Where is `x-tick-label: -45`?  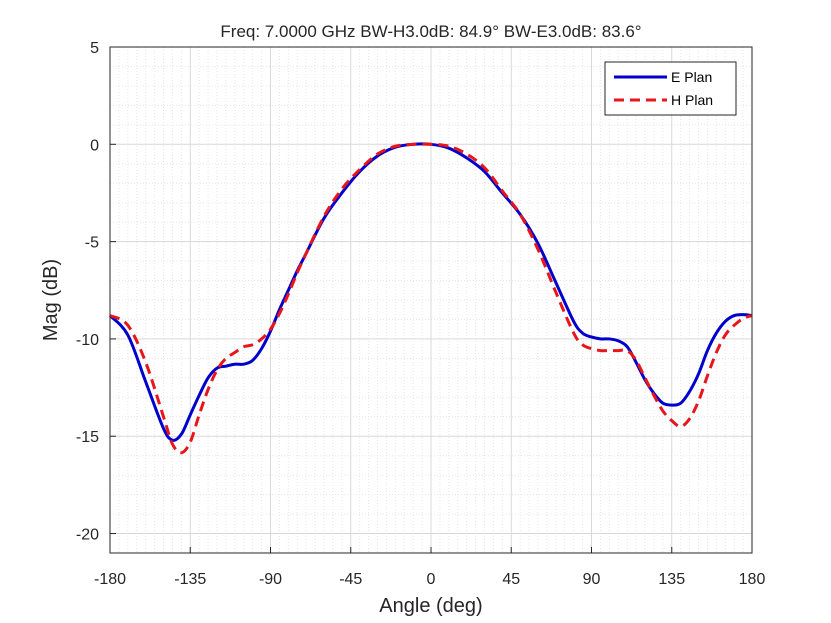
x-tick-label: -45 is located at coordinates (350, 579).